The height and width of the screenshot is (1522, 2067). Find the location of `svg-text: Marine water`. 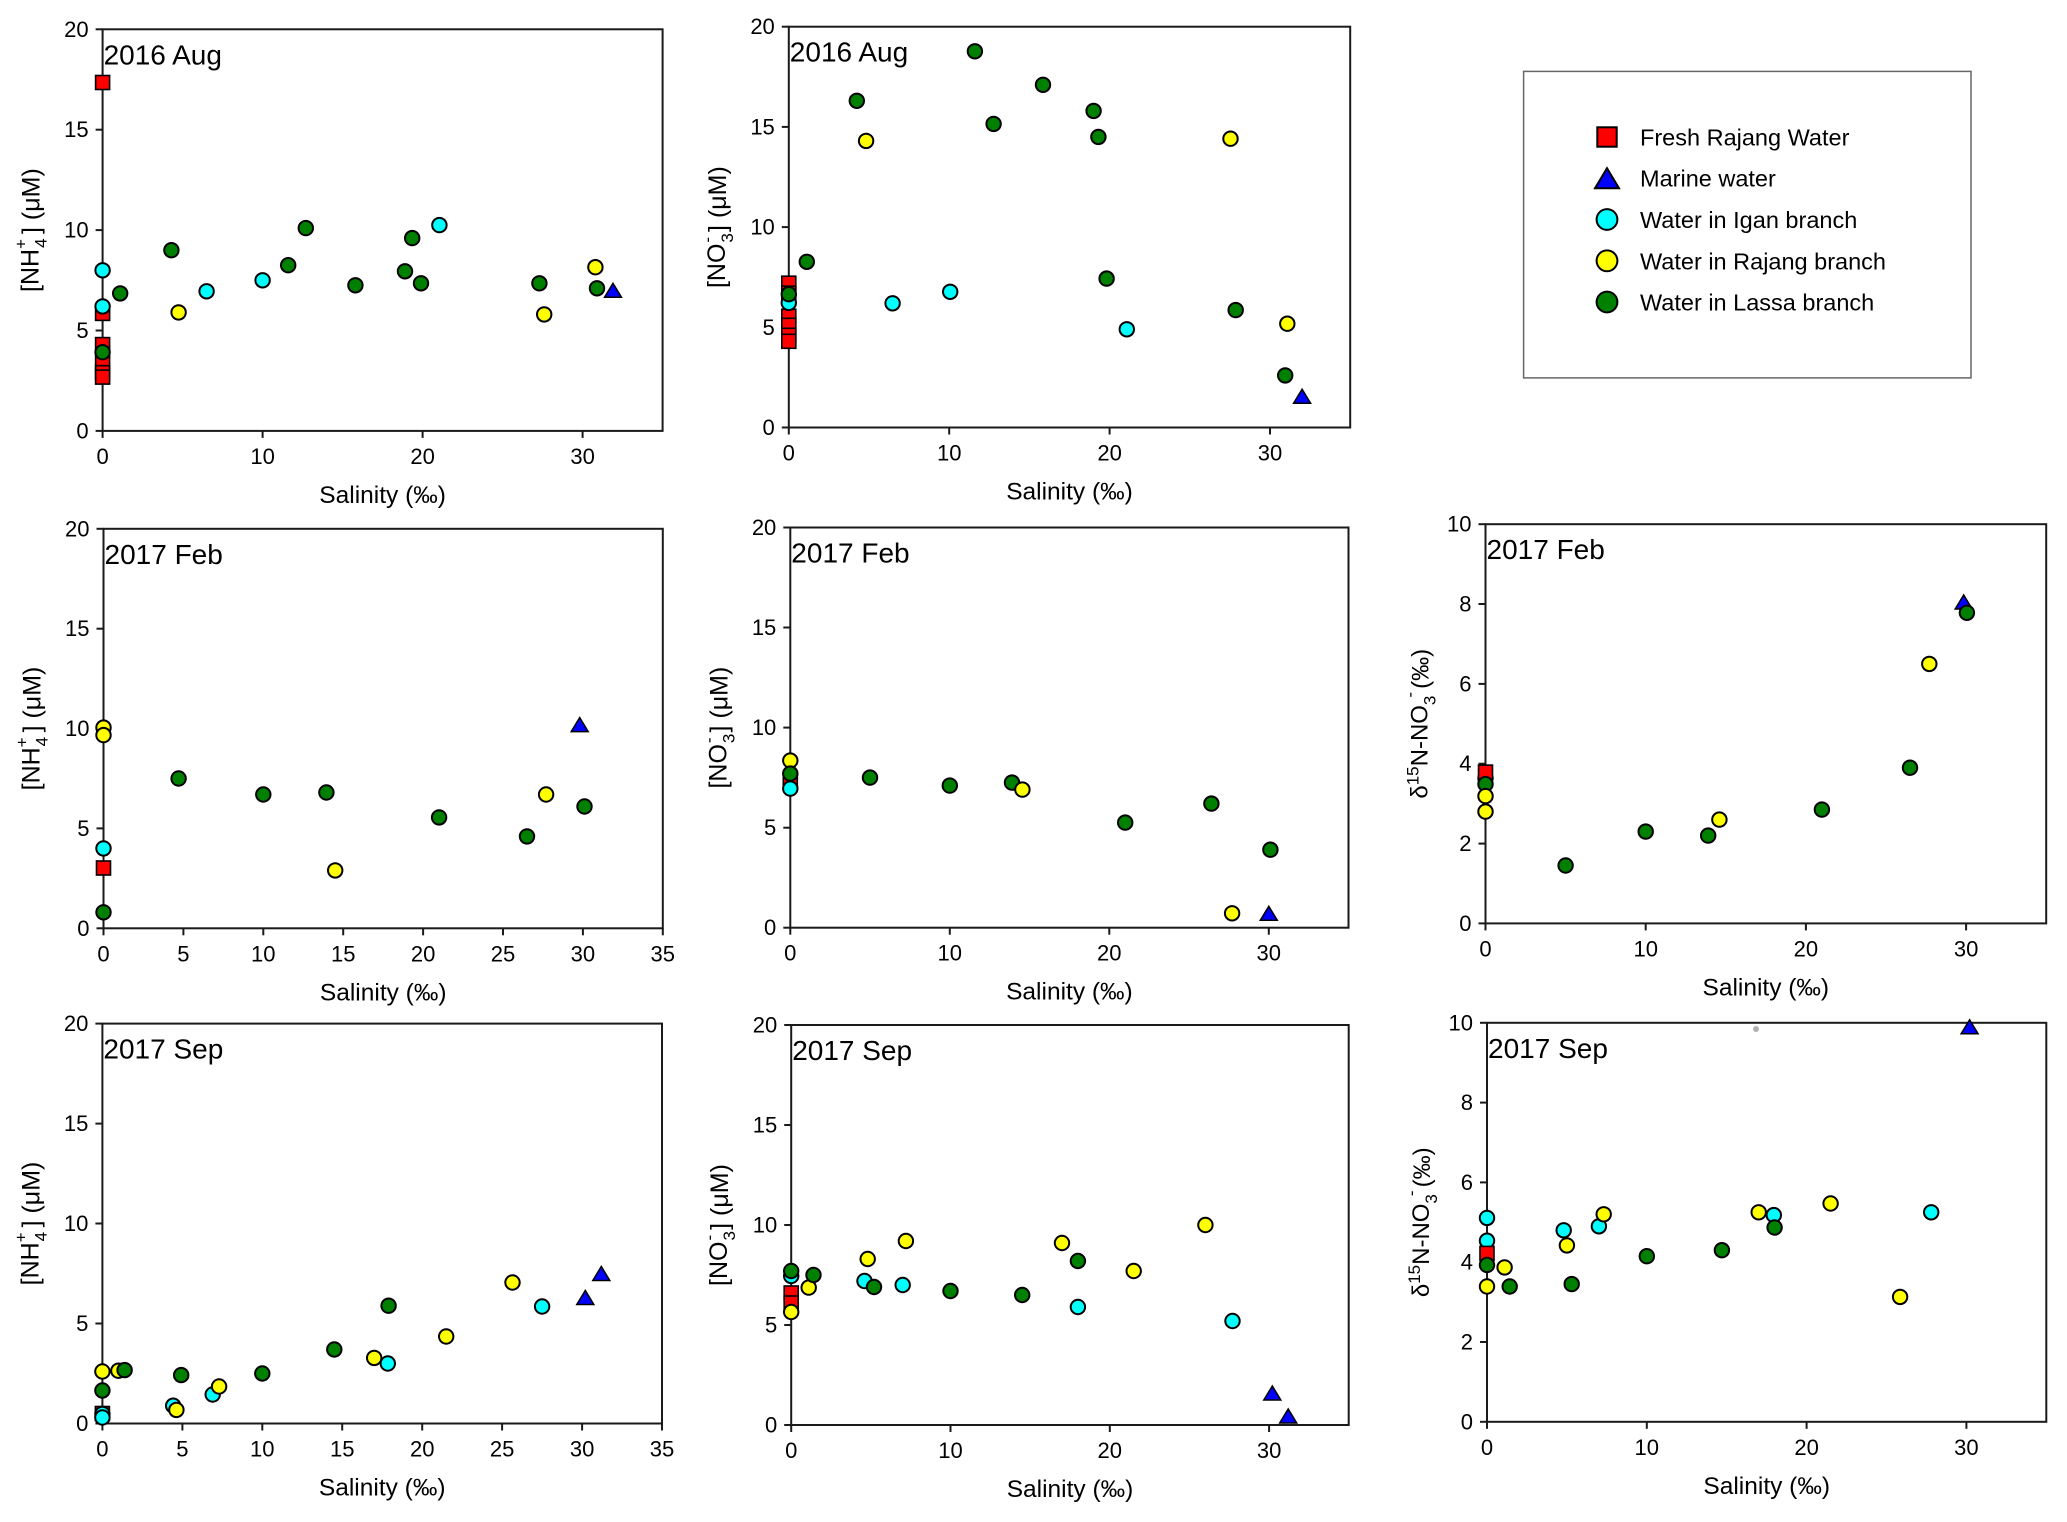

svg-text: Marine water is located at coordinates (1708, 179).